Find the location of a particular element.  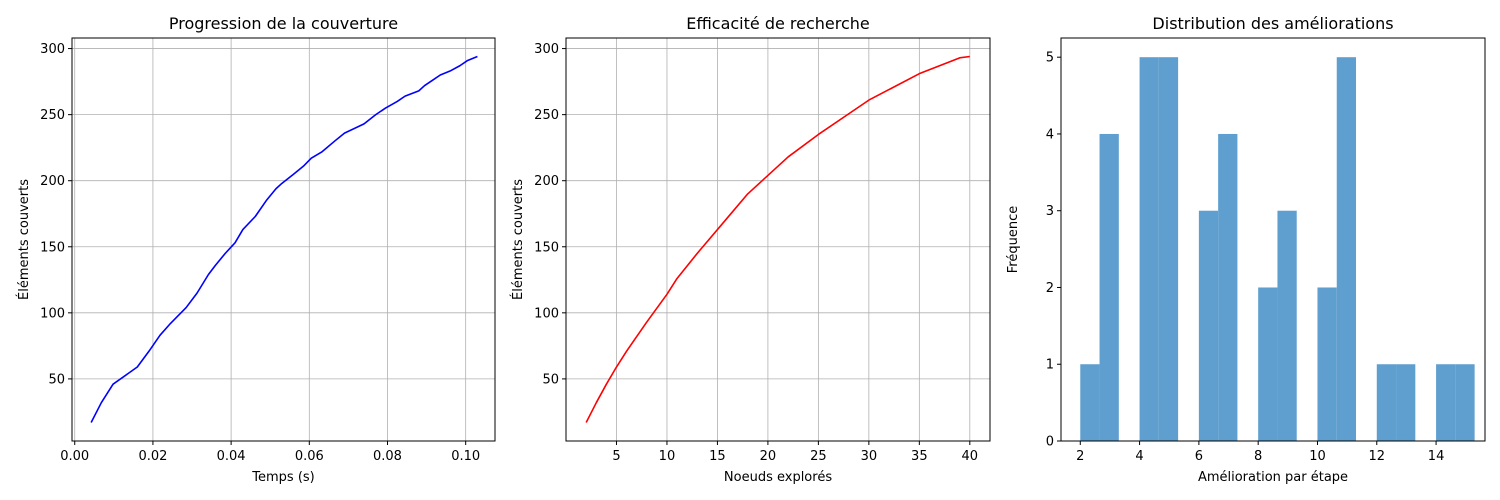

y-tick-label: 4 is located at coordinates (1050, 134).